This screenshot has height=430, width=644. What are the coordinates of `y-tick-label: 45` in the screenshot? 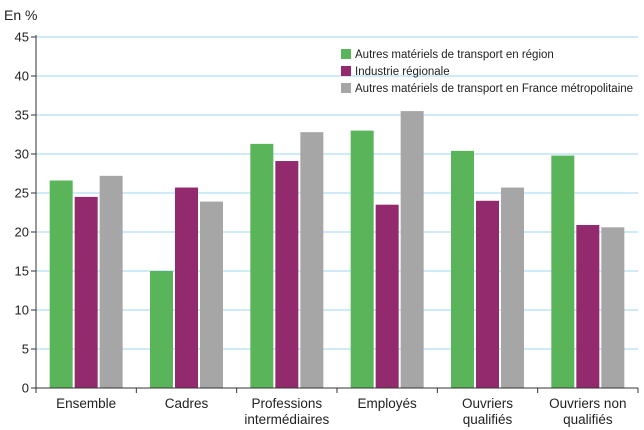 It's located at (22, 37).